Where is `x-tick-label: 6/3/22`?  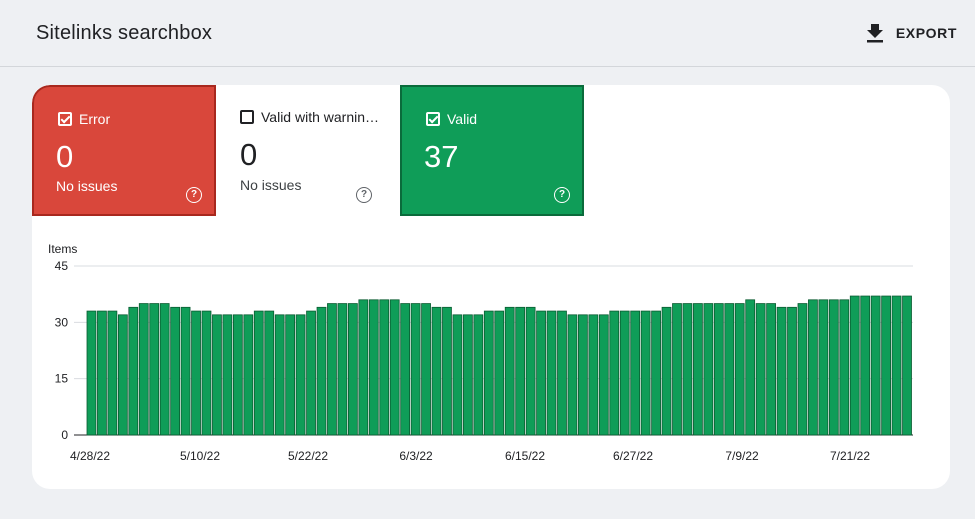 x-tick-label: 6/3/22 is located at coordinates (416, 456).